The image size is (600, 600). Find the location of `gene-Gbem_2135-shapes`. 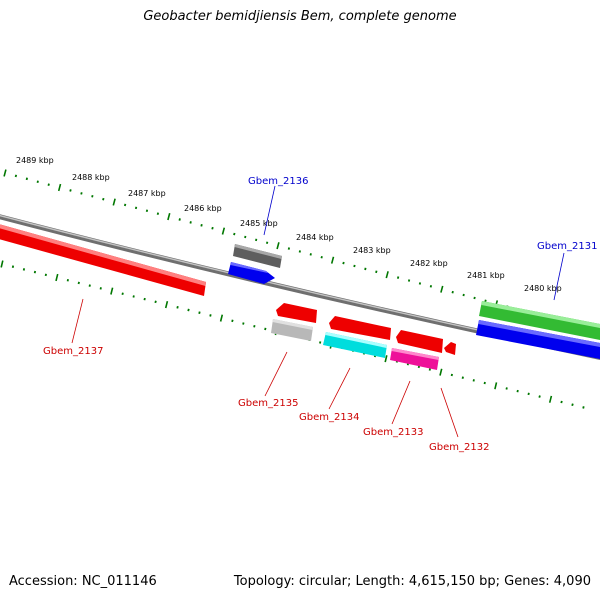

gene-Gbem_2135-shapes is located at coordinates (294, 322).